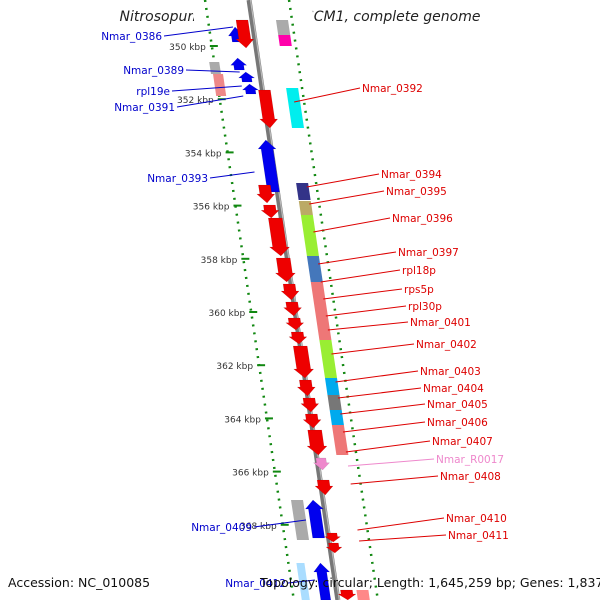  I want to click on ruler-tick-label: 366 kbp, so click(250, 474).